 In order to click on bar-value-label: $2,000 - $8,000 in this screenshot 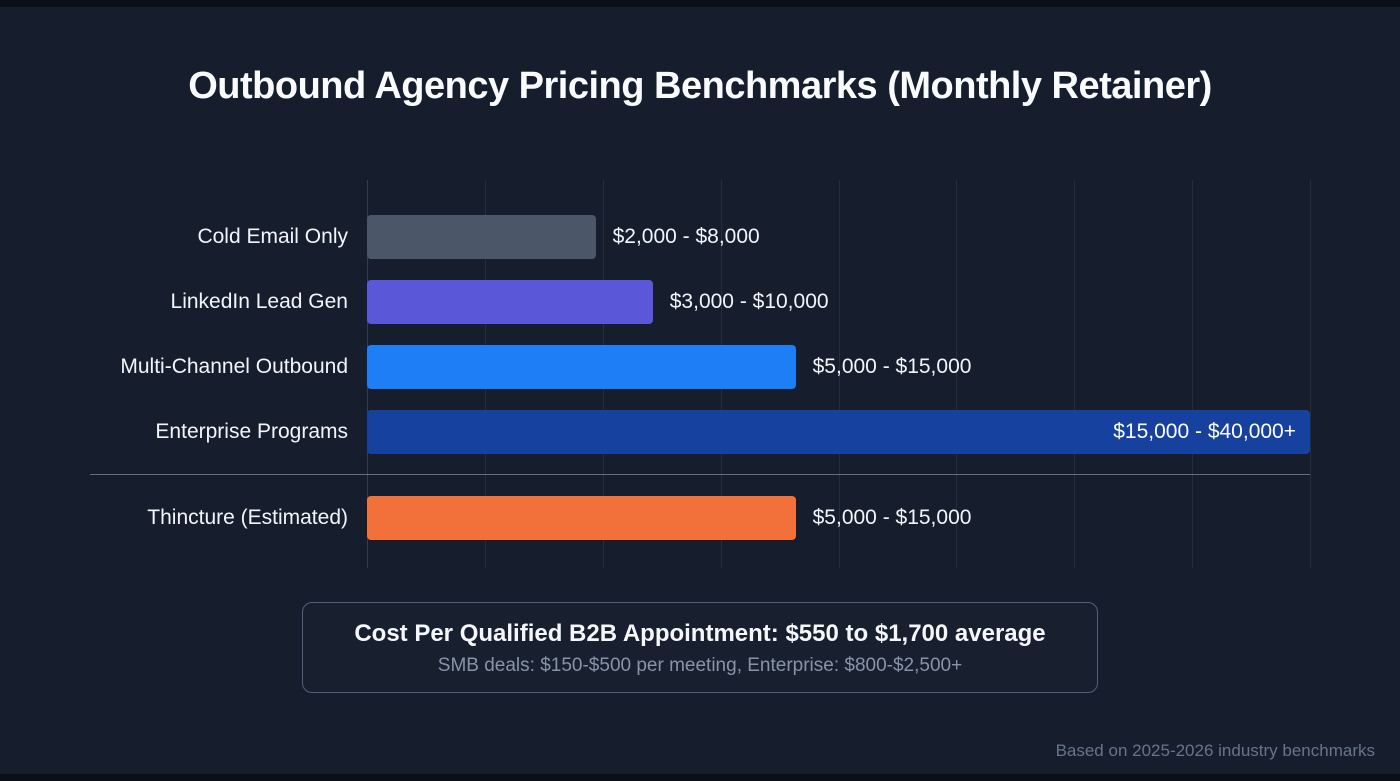, I will do `click(686, 236)`.